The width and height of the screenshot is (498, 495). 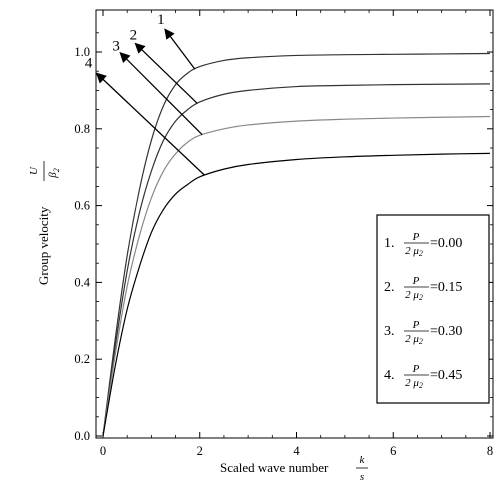 What do you see at coordinates (363, 460) in the screenshot?
I see `x-axis-label-frac-num: k` at bounding box center [363, 460].